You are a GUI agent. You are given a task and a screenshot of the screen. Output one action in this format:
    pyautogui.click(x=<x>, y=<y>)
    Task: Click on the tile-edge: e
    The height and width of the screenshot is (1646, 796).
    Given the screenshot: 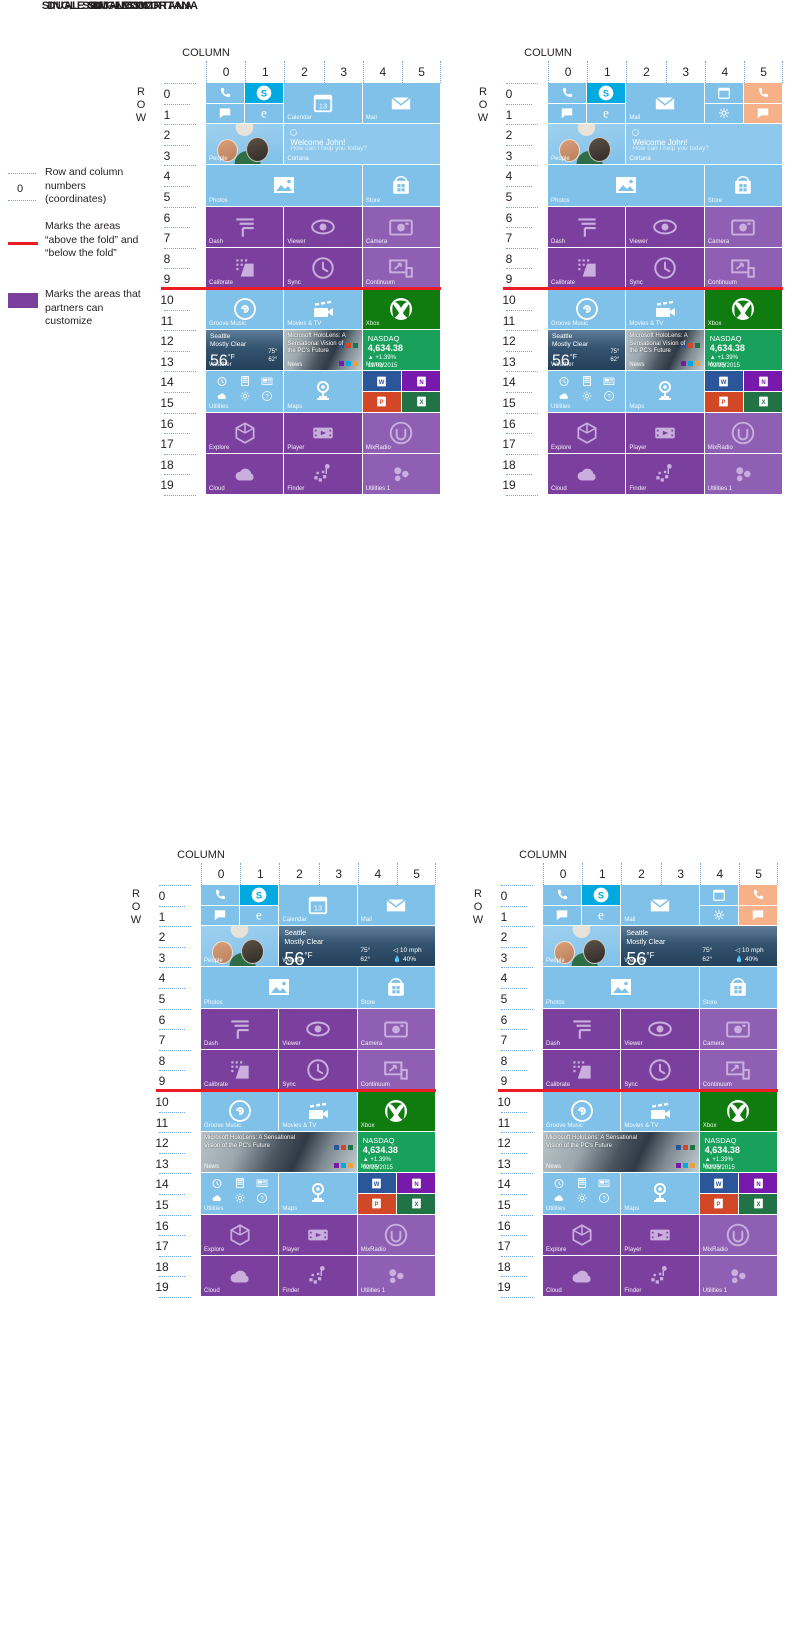 What is the action you would take?
    pyautogui.click(x=259, y=915)
    